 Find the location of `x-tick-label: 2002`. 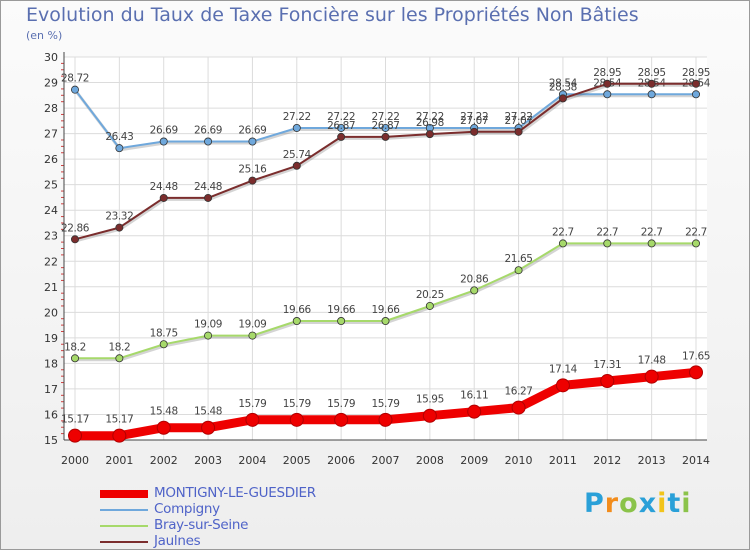

x-tick-label: 2002 is located at coordinates (164, 460).